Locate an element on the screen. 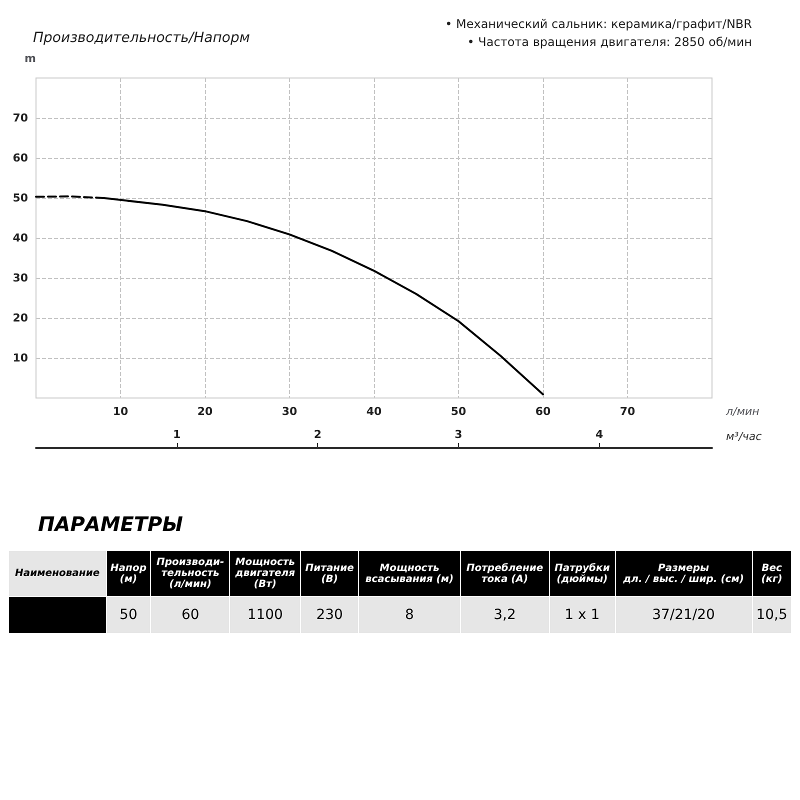 Image resolution: width=800 pixels, height=800 pixels. y-tick-label: 10 is located at coordinates (20, 358).